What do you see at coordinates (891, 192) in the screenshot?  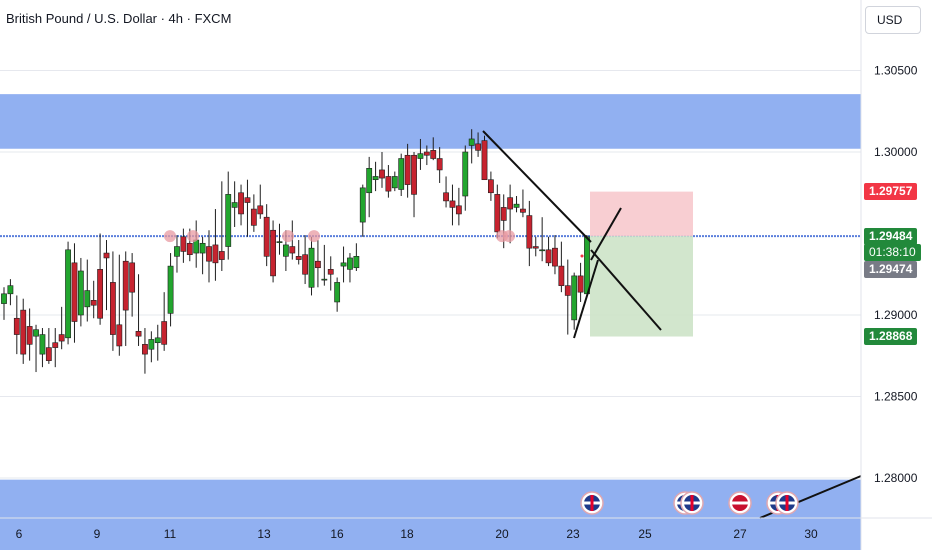 I see `stop-loss-price-tag: 1.29757` at bounding box center [891, 192].